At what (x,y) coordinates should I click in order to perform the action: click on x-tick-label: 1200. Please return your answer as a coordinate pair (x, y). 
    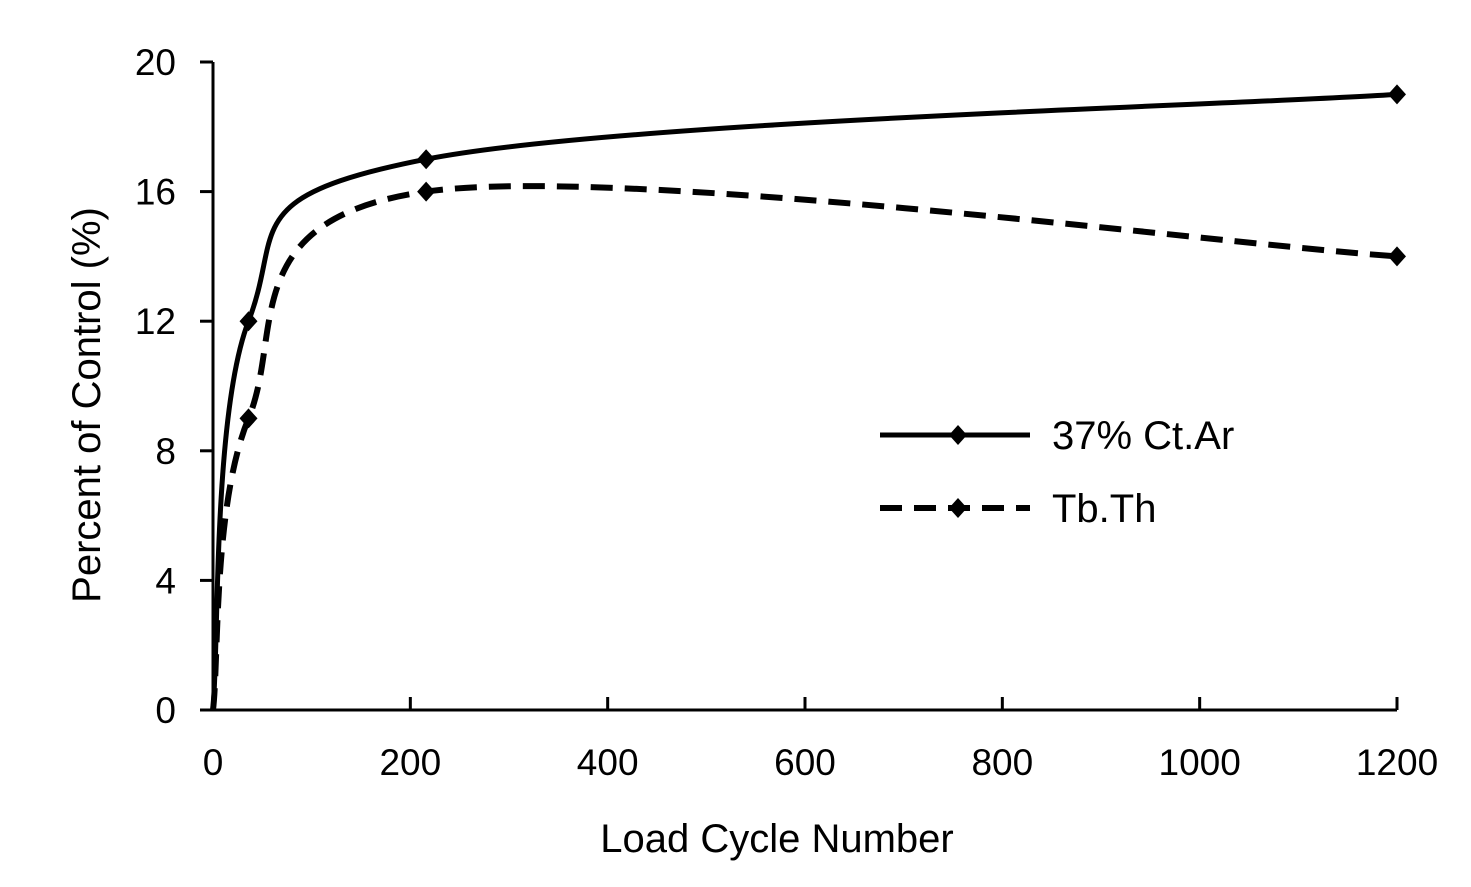
    Looking at the image, I should click on (1397, 762).